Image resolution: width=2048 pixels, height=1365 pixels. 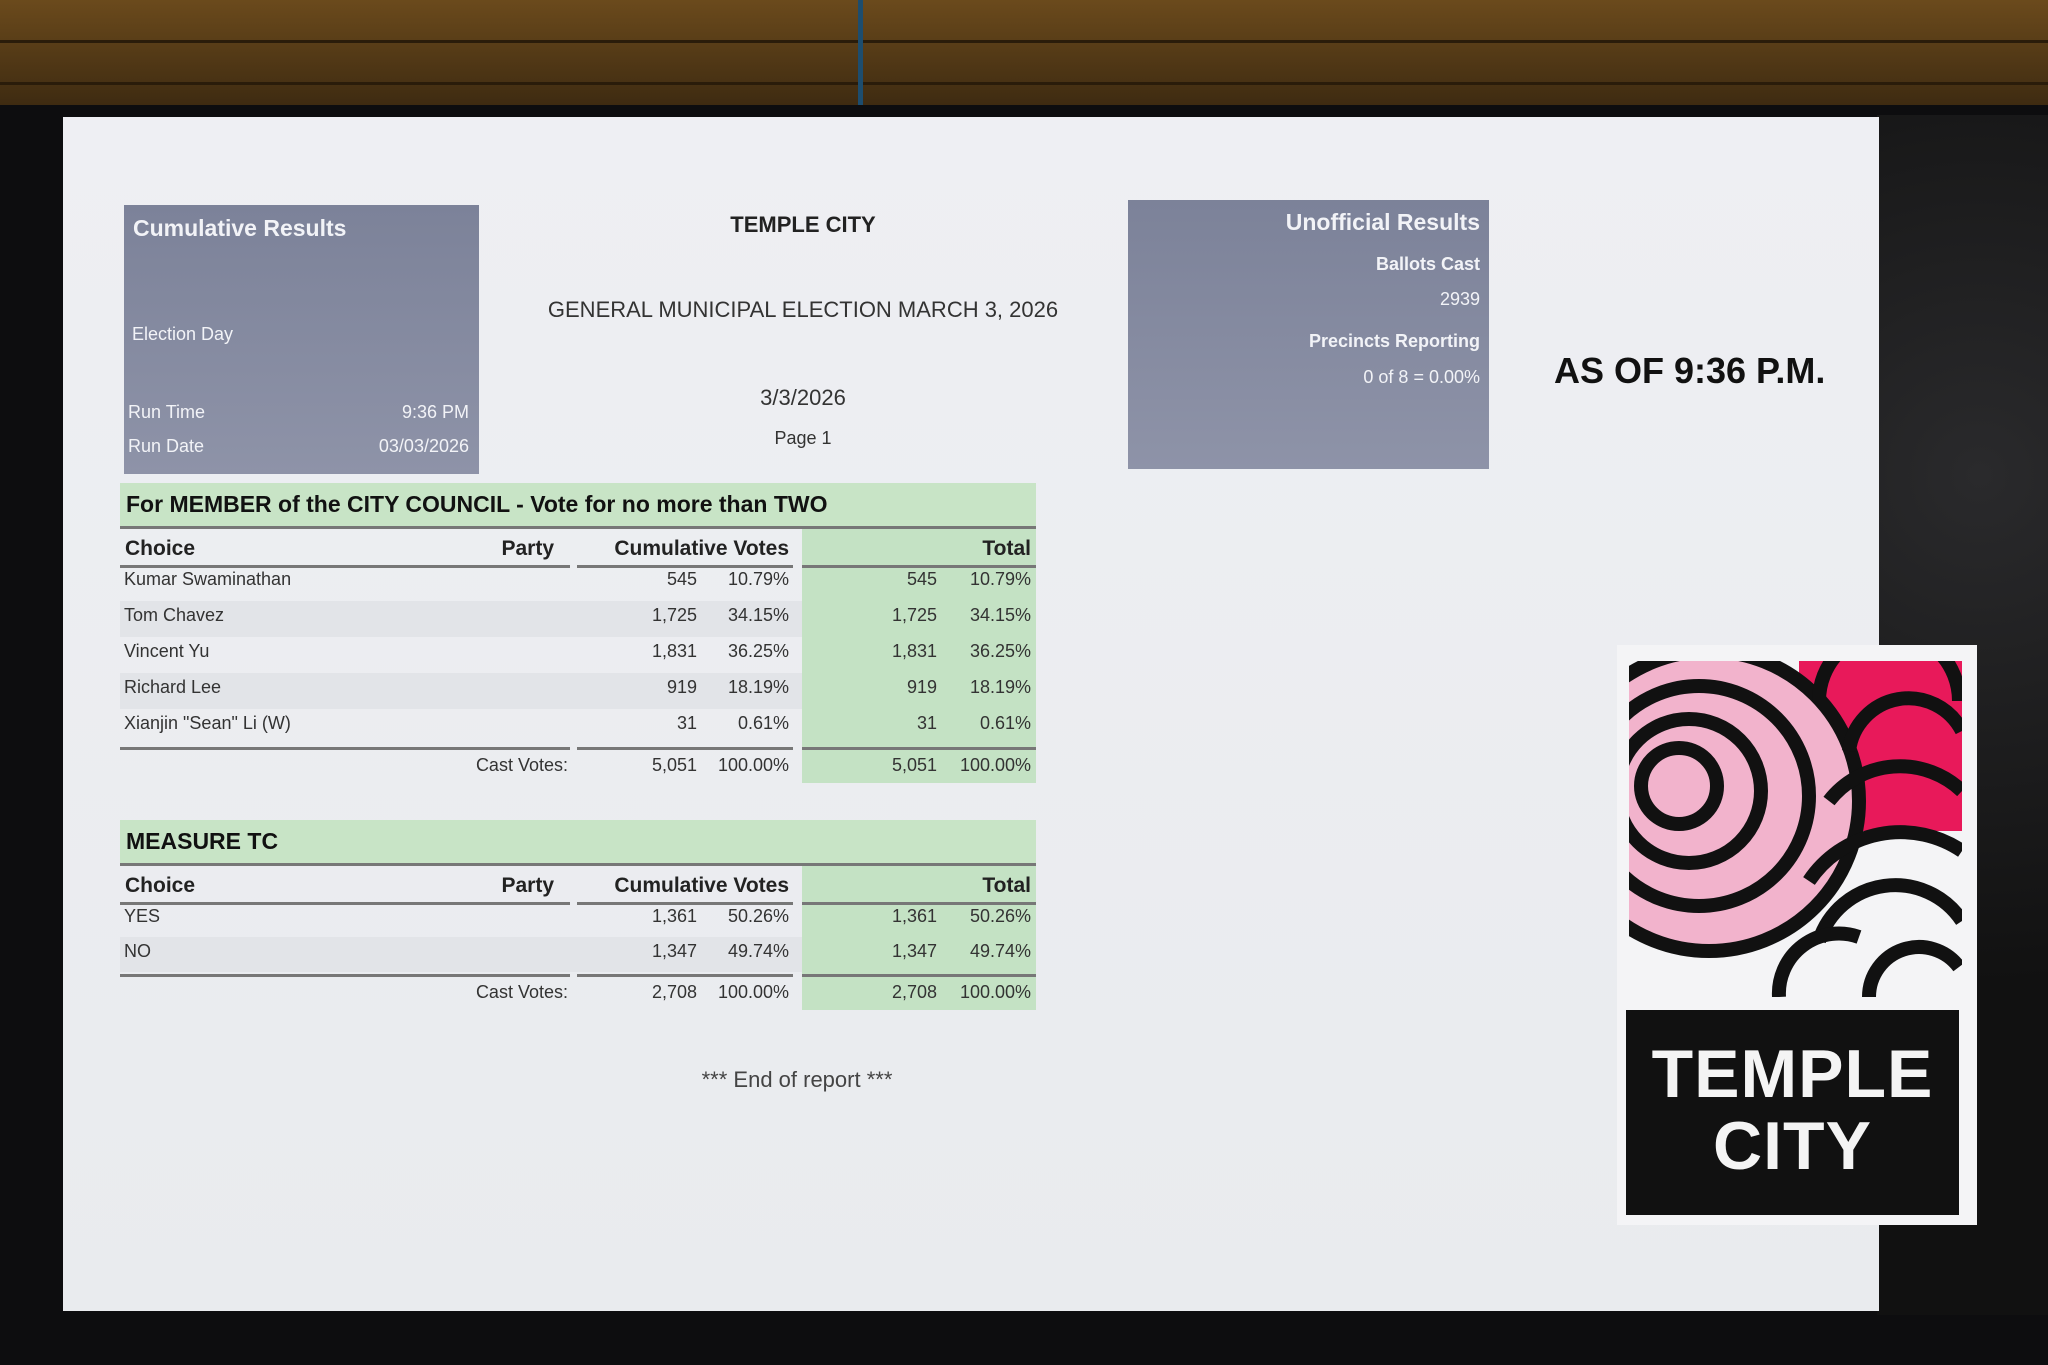 I want to click on as-of-time: AS OF 9:36 P.M., so click(x=1690, y=370).